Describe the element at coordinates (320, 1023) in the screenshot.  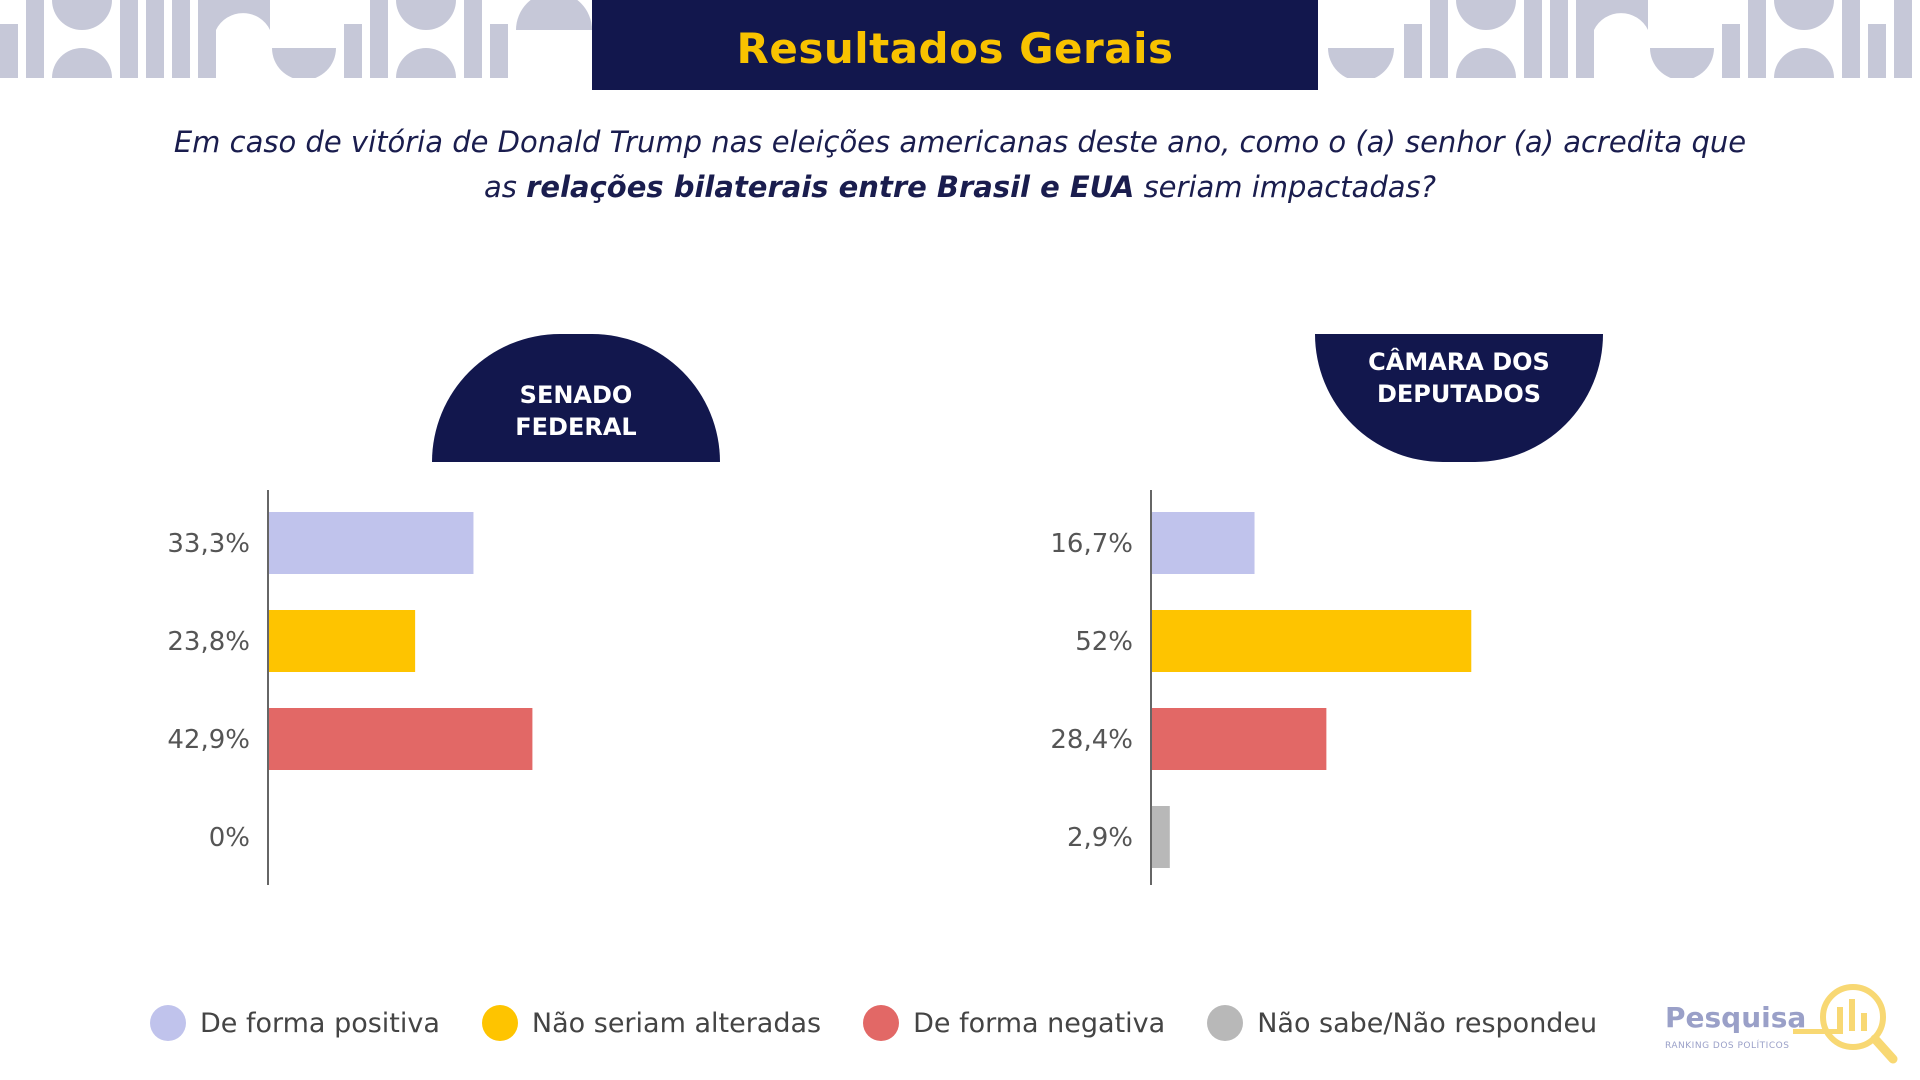
I see `legend-label-positive: De forma positiva` at that location.